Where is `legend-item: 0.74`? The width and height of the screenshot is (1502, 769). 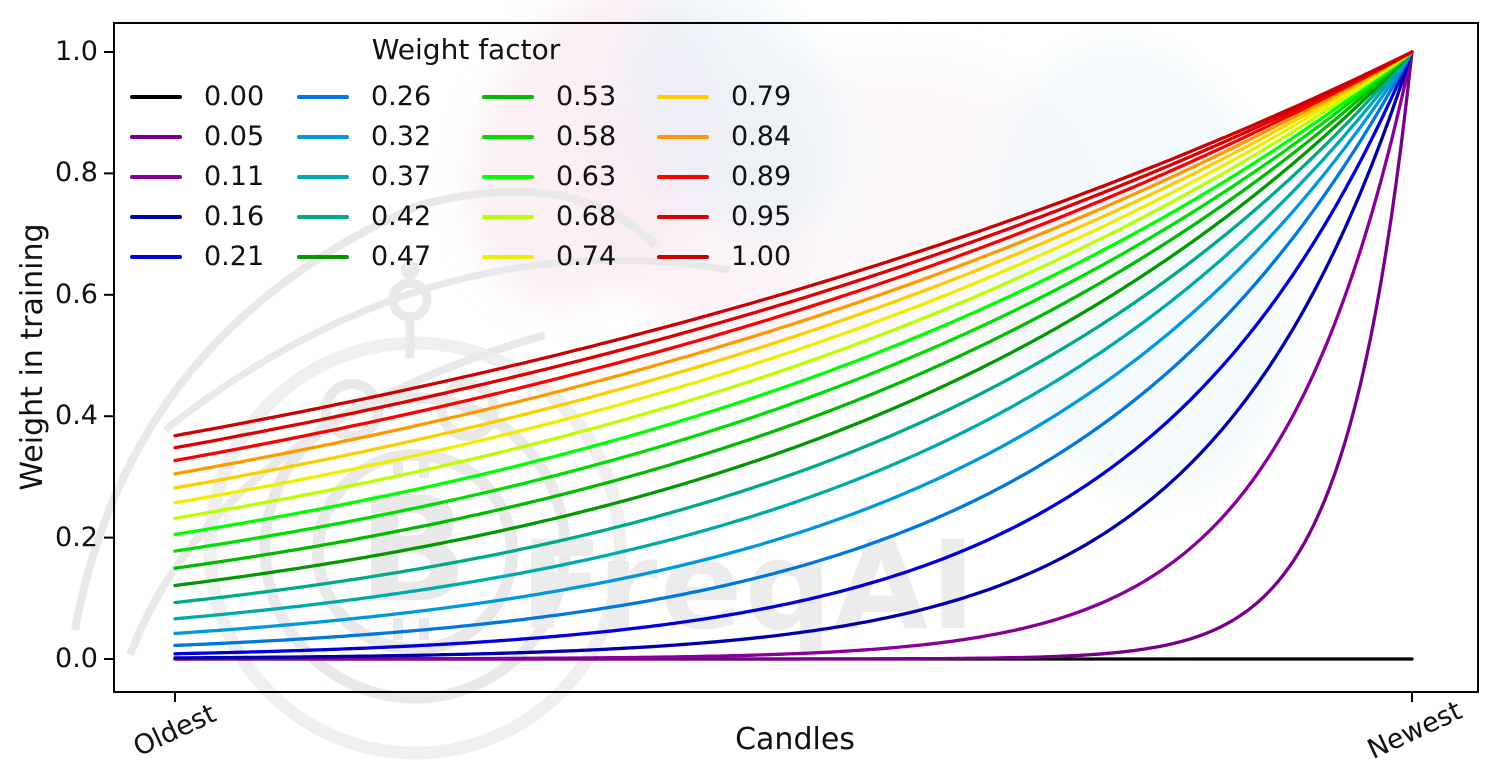 legend-item: 0.74 is located at coordinates (569, 257).